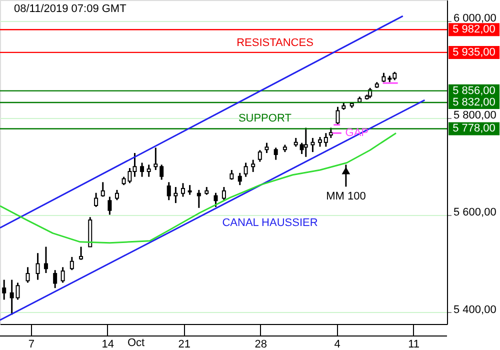 Image resolution: width=500 pixels, height=350 pixels. I want to click on ref-line-label: 5 982,00, so click(474, 30).